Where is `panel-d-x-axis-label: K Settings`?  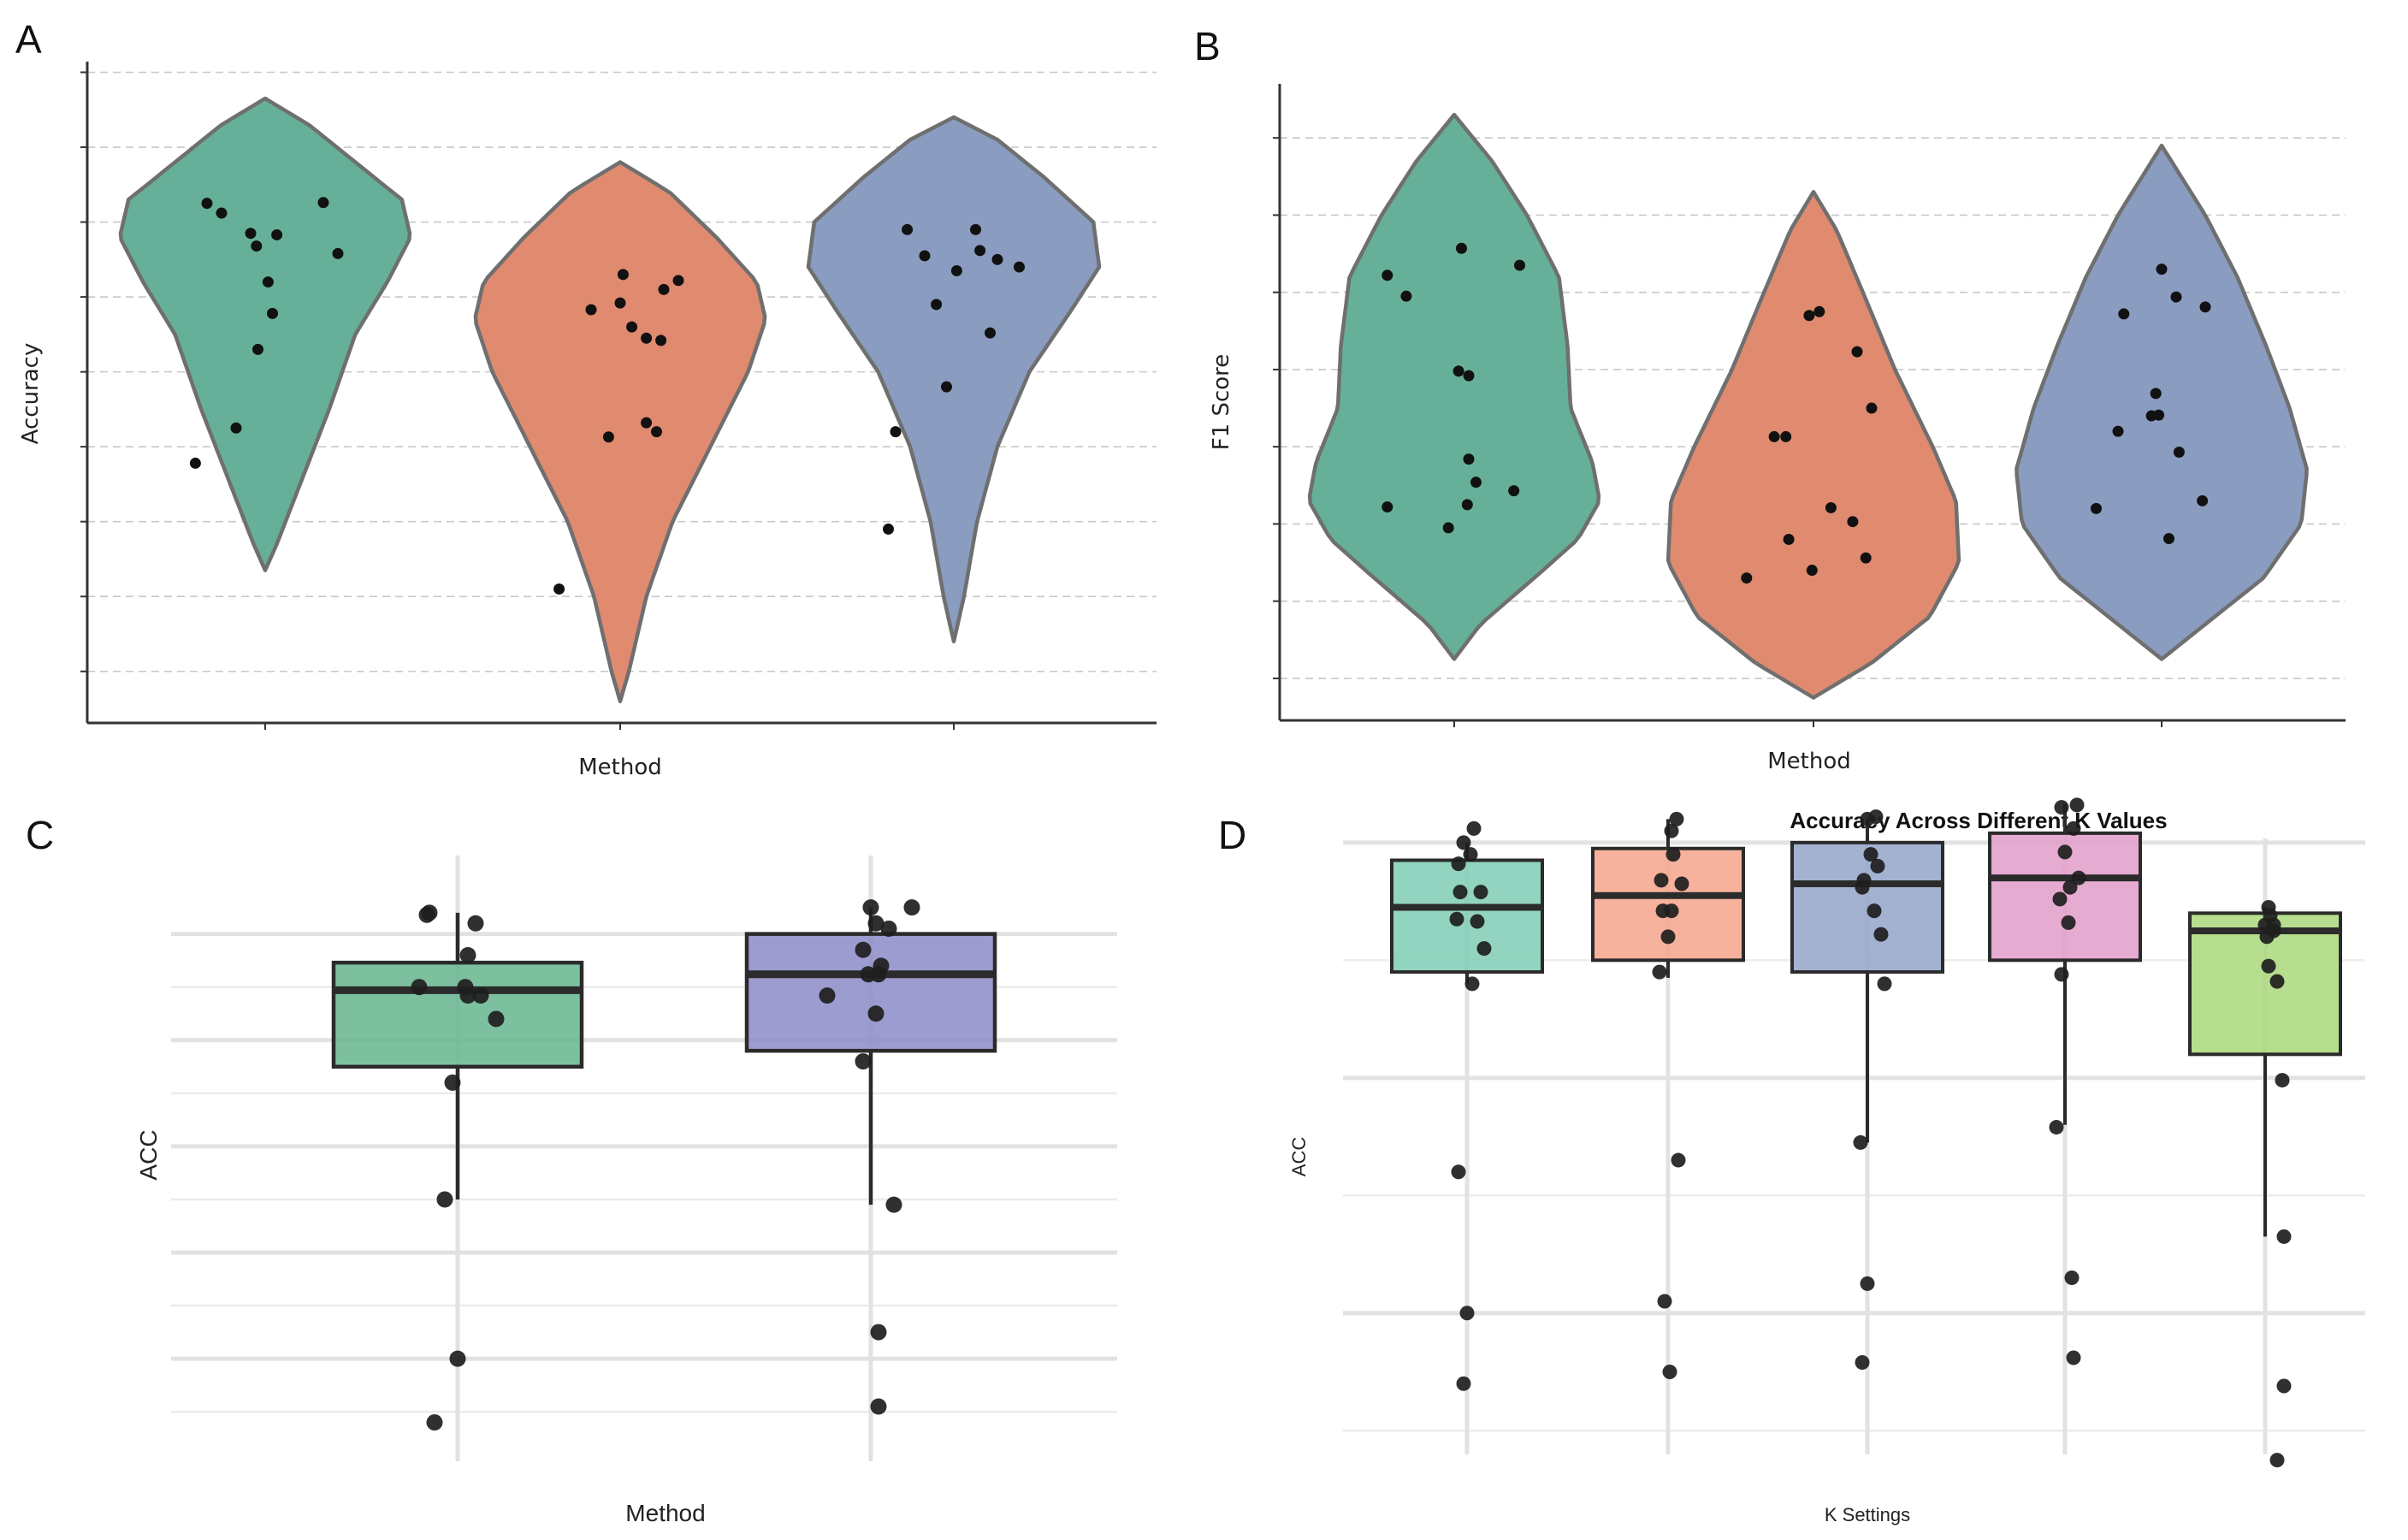
panel-d-x-axis-label: K Settings is located at coordinates (1867, 1514).